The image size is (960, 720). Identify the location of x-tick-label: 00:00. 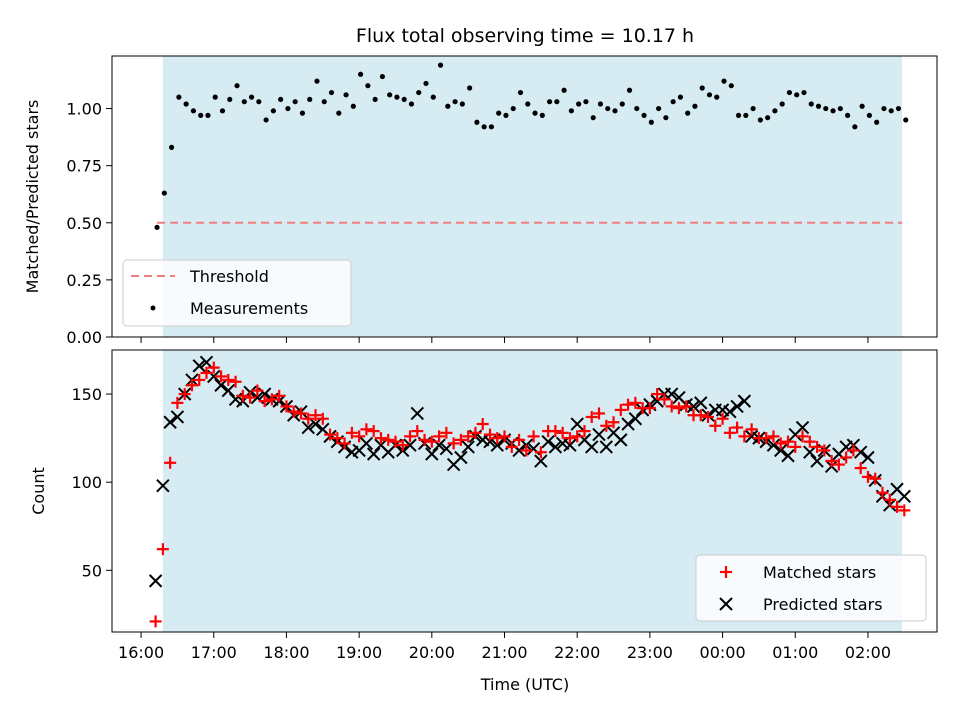
(723, 652).